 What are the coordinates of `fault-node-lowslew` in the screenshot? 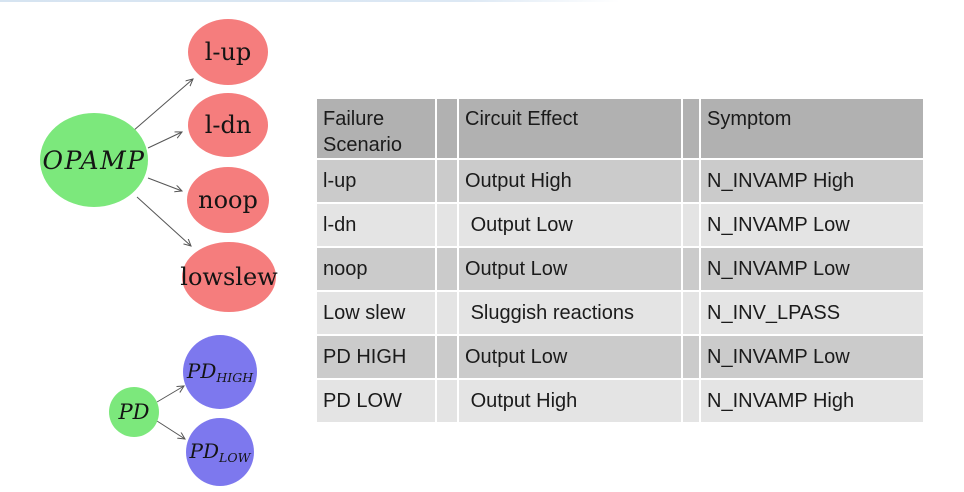 It's located at (229, 277).